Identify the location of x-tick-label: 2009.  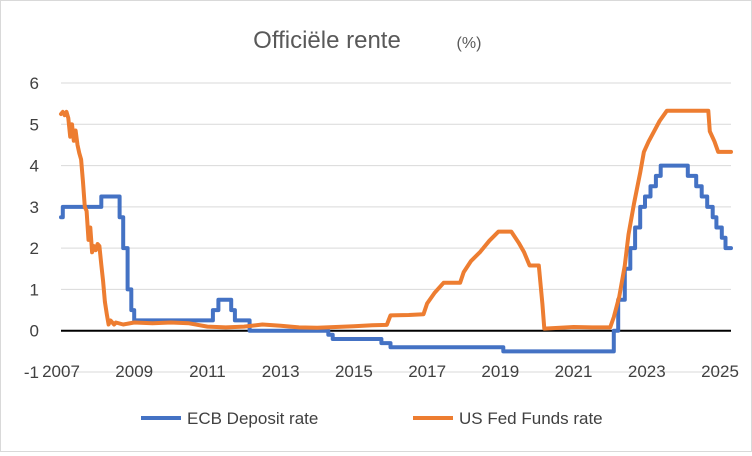
(134, 371).